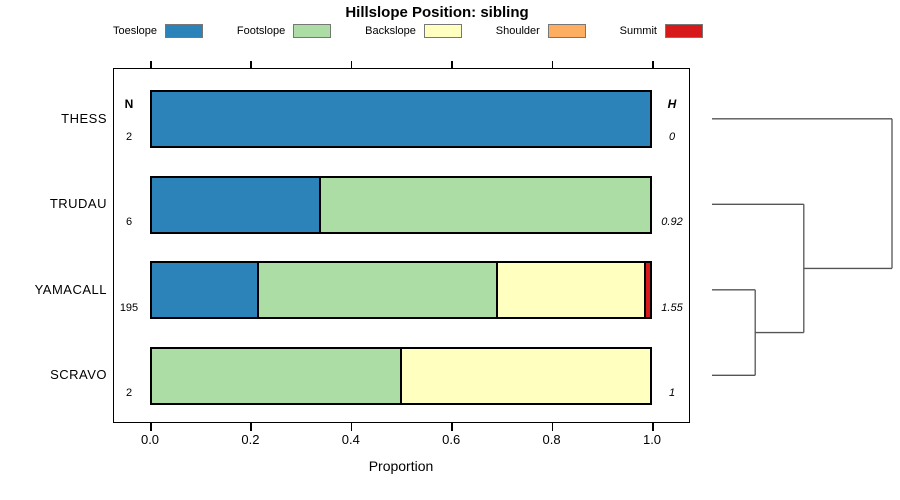  What do you see at coordinates (390, 31) in the screenshot?
I see `legend-label: Backslope` at bounding box center [390, 31].